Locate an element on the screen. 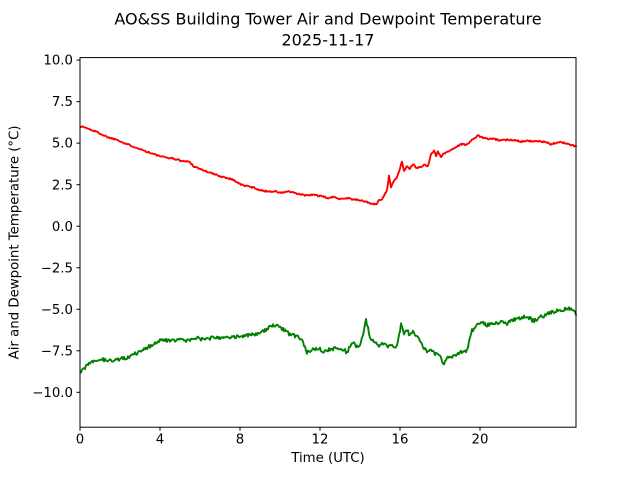 The height and width of the screenshot is (484, 640). x-tick-label: 20 is located at coordinates (480, 440).